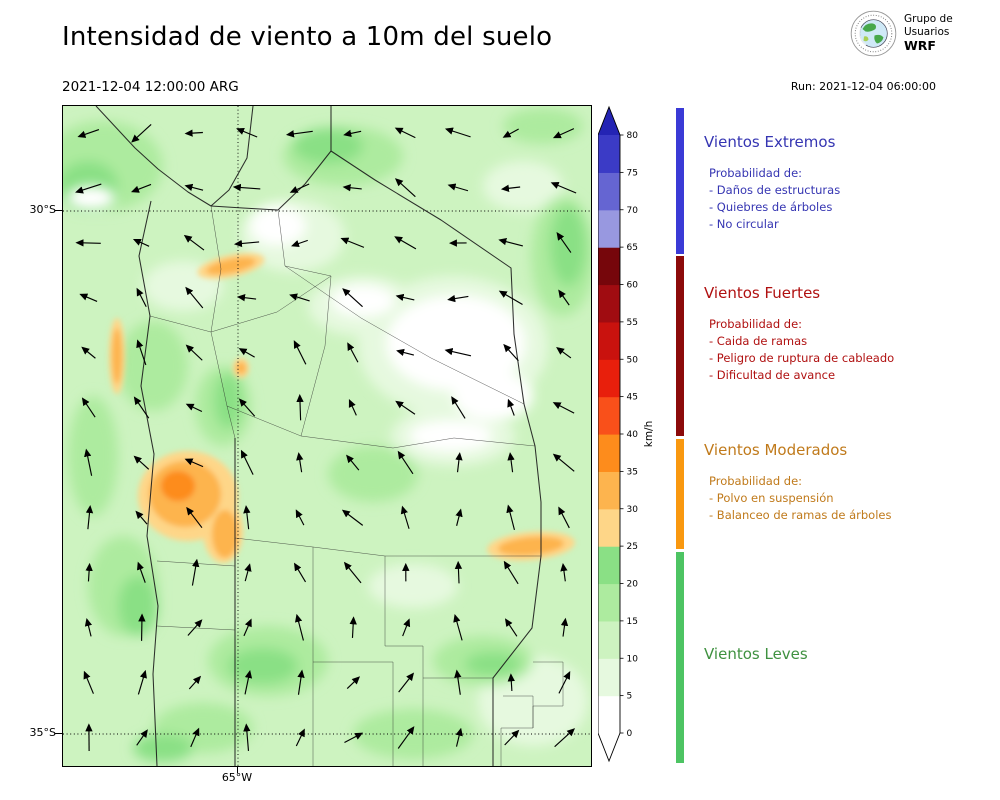  Describe the element at coordinates (901, 33) in the screenshot. I see `wrf-users-group-logo: Grupo de Usuarios WRF` at that location.